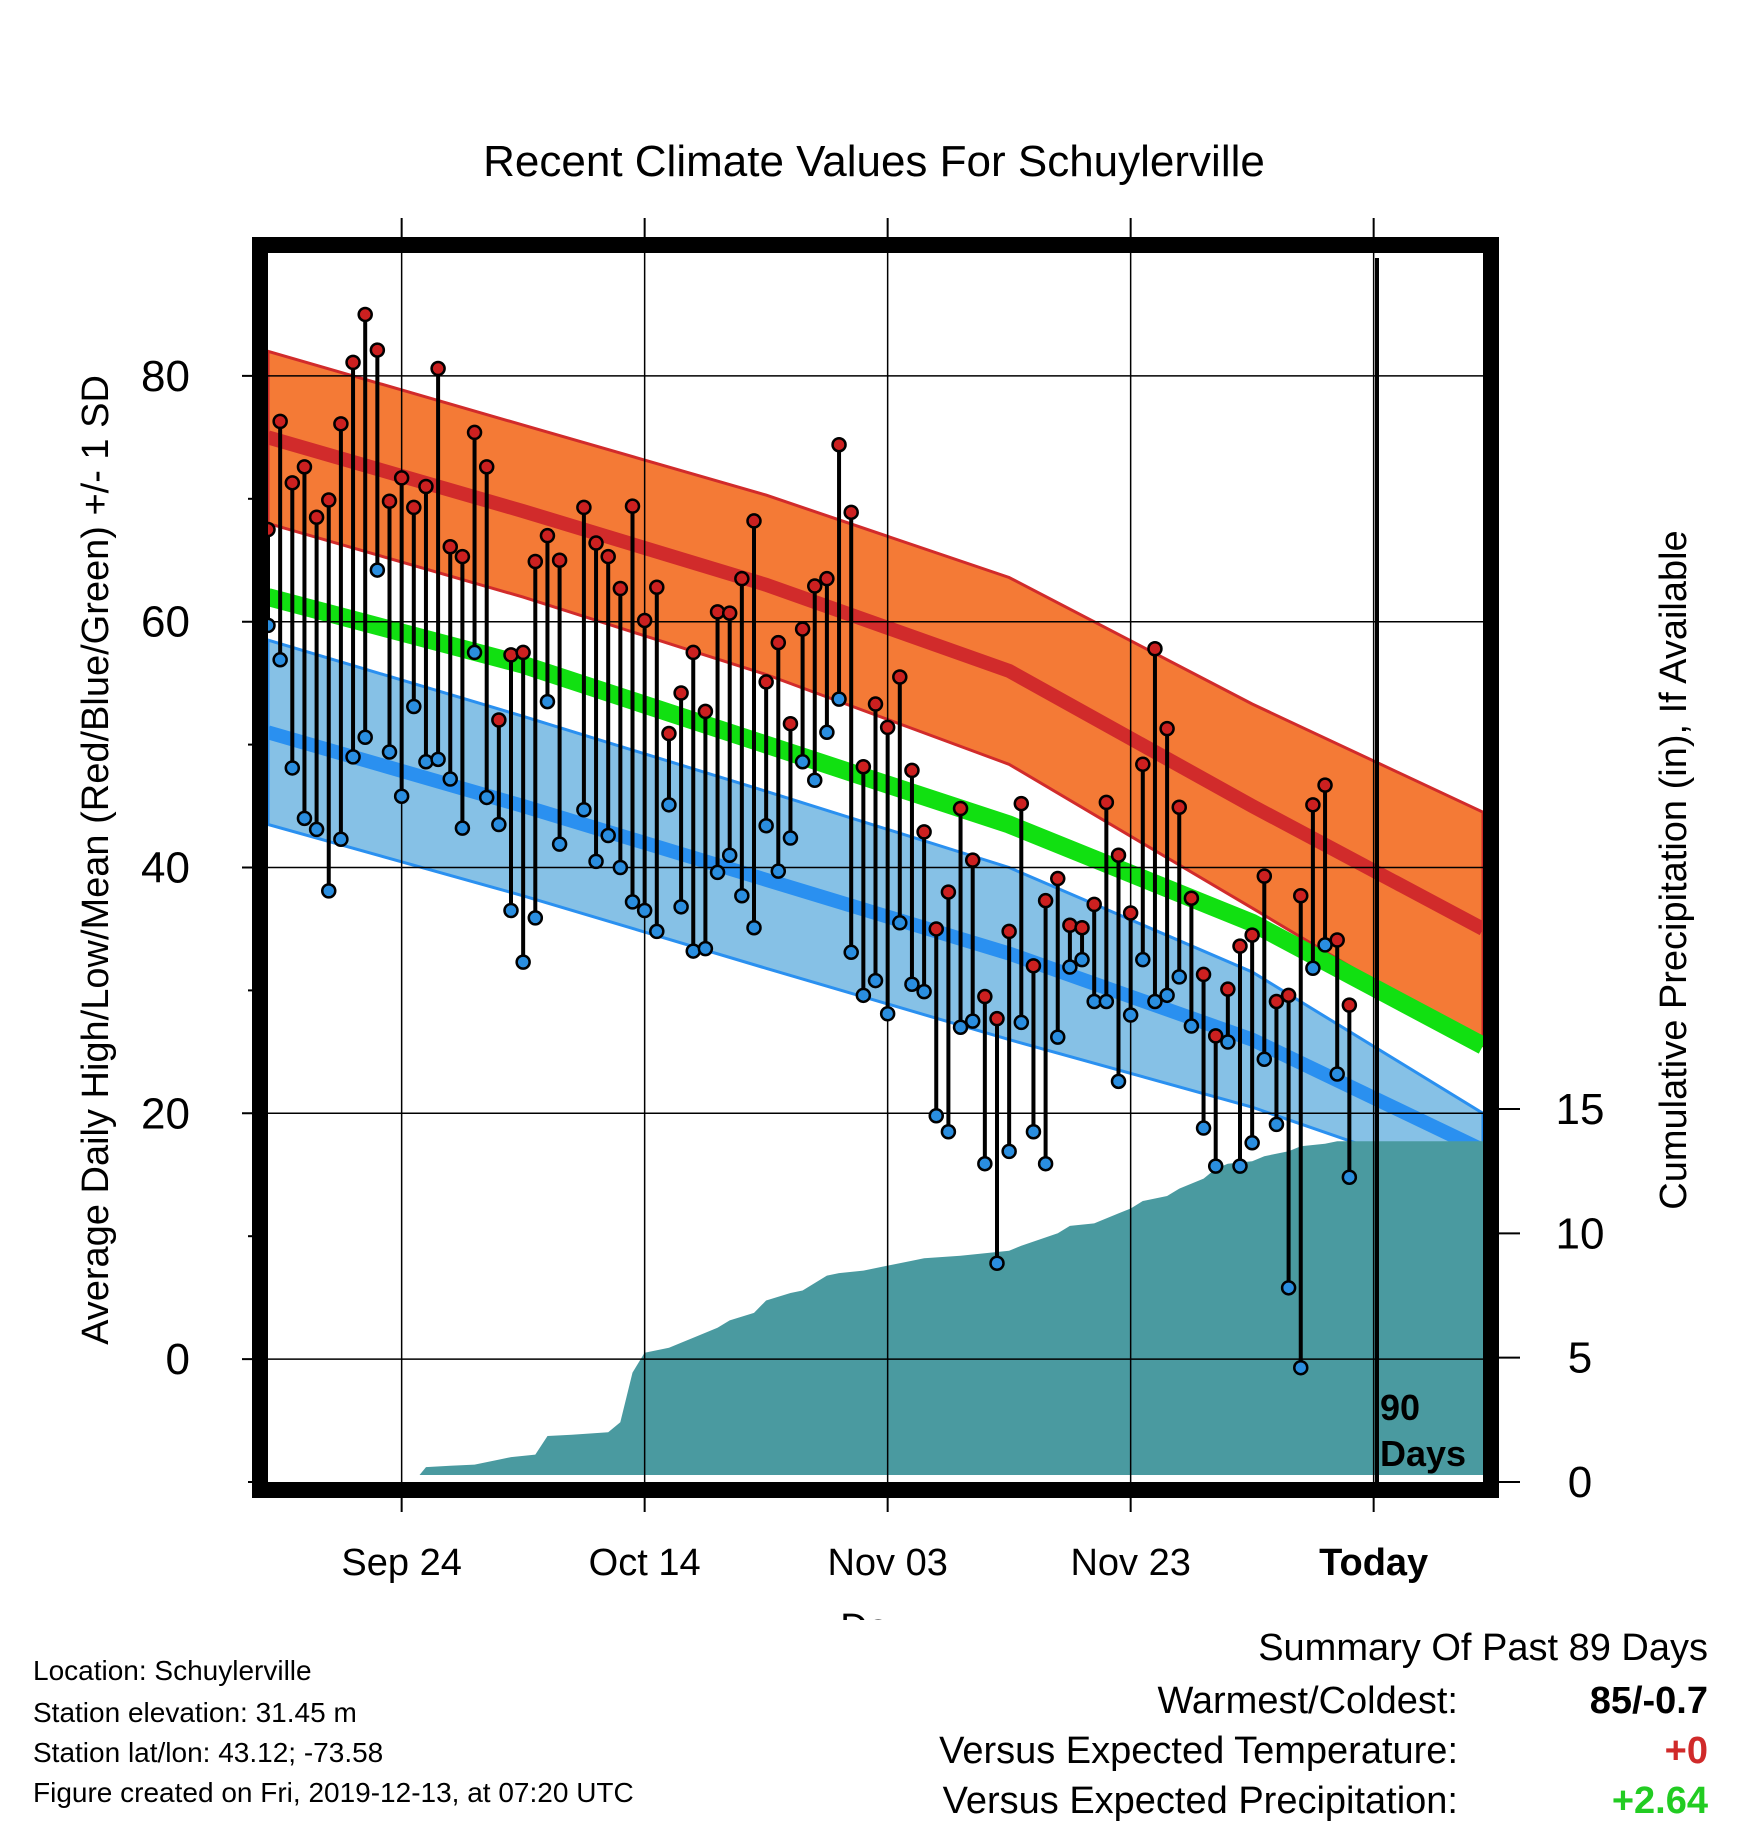 The height and width of the screenshot is (1828, 1748). Describe the element at coordinates (1580, 1482) in the screenshot. I see `y2-tick-label: 0` at that location.